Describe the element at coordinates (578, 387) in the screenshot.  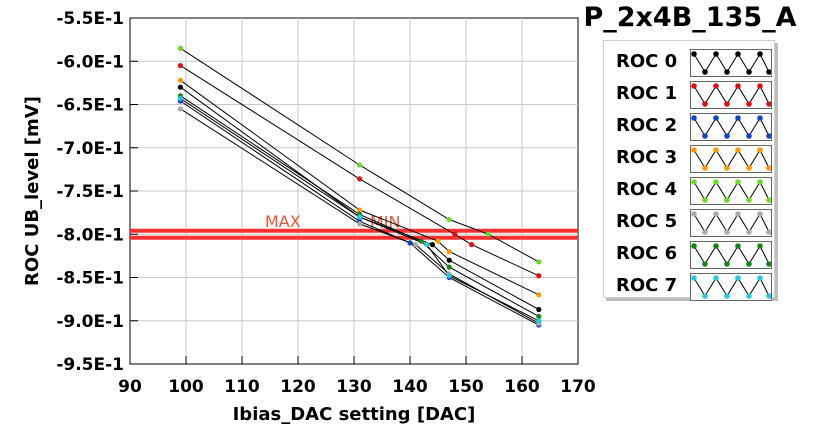
I see `x-tick-label: 170` at that location.